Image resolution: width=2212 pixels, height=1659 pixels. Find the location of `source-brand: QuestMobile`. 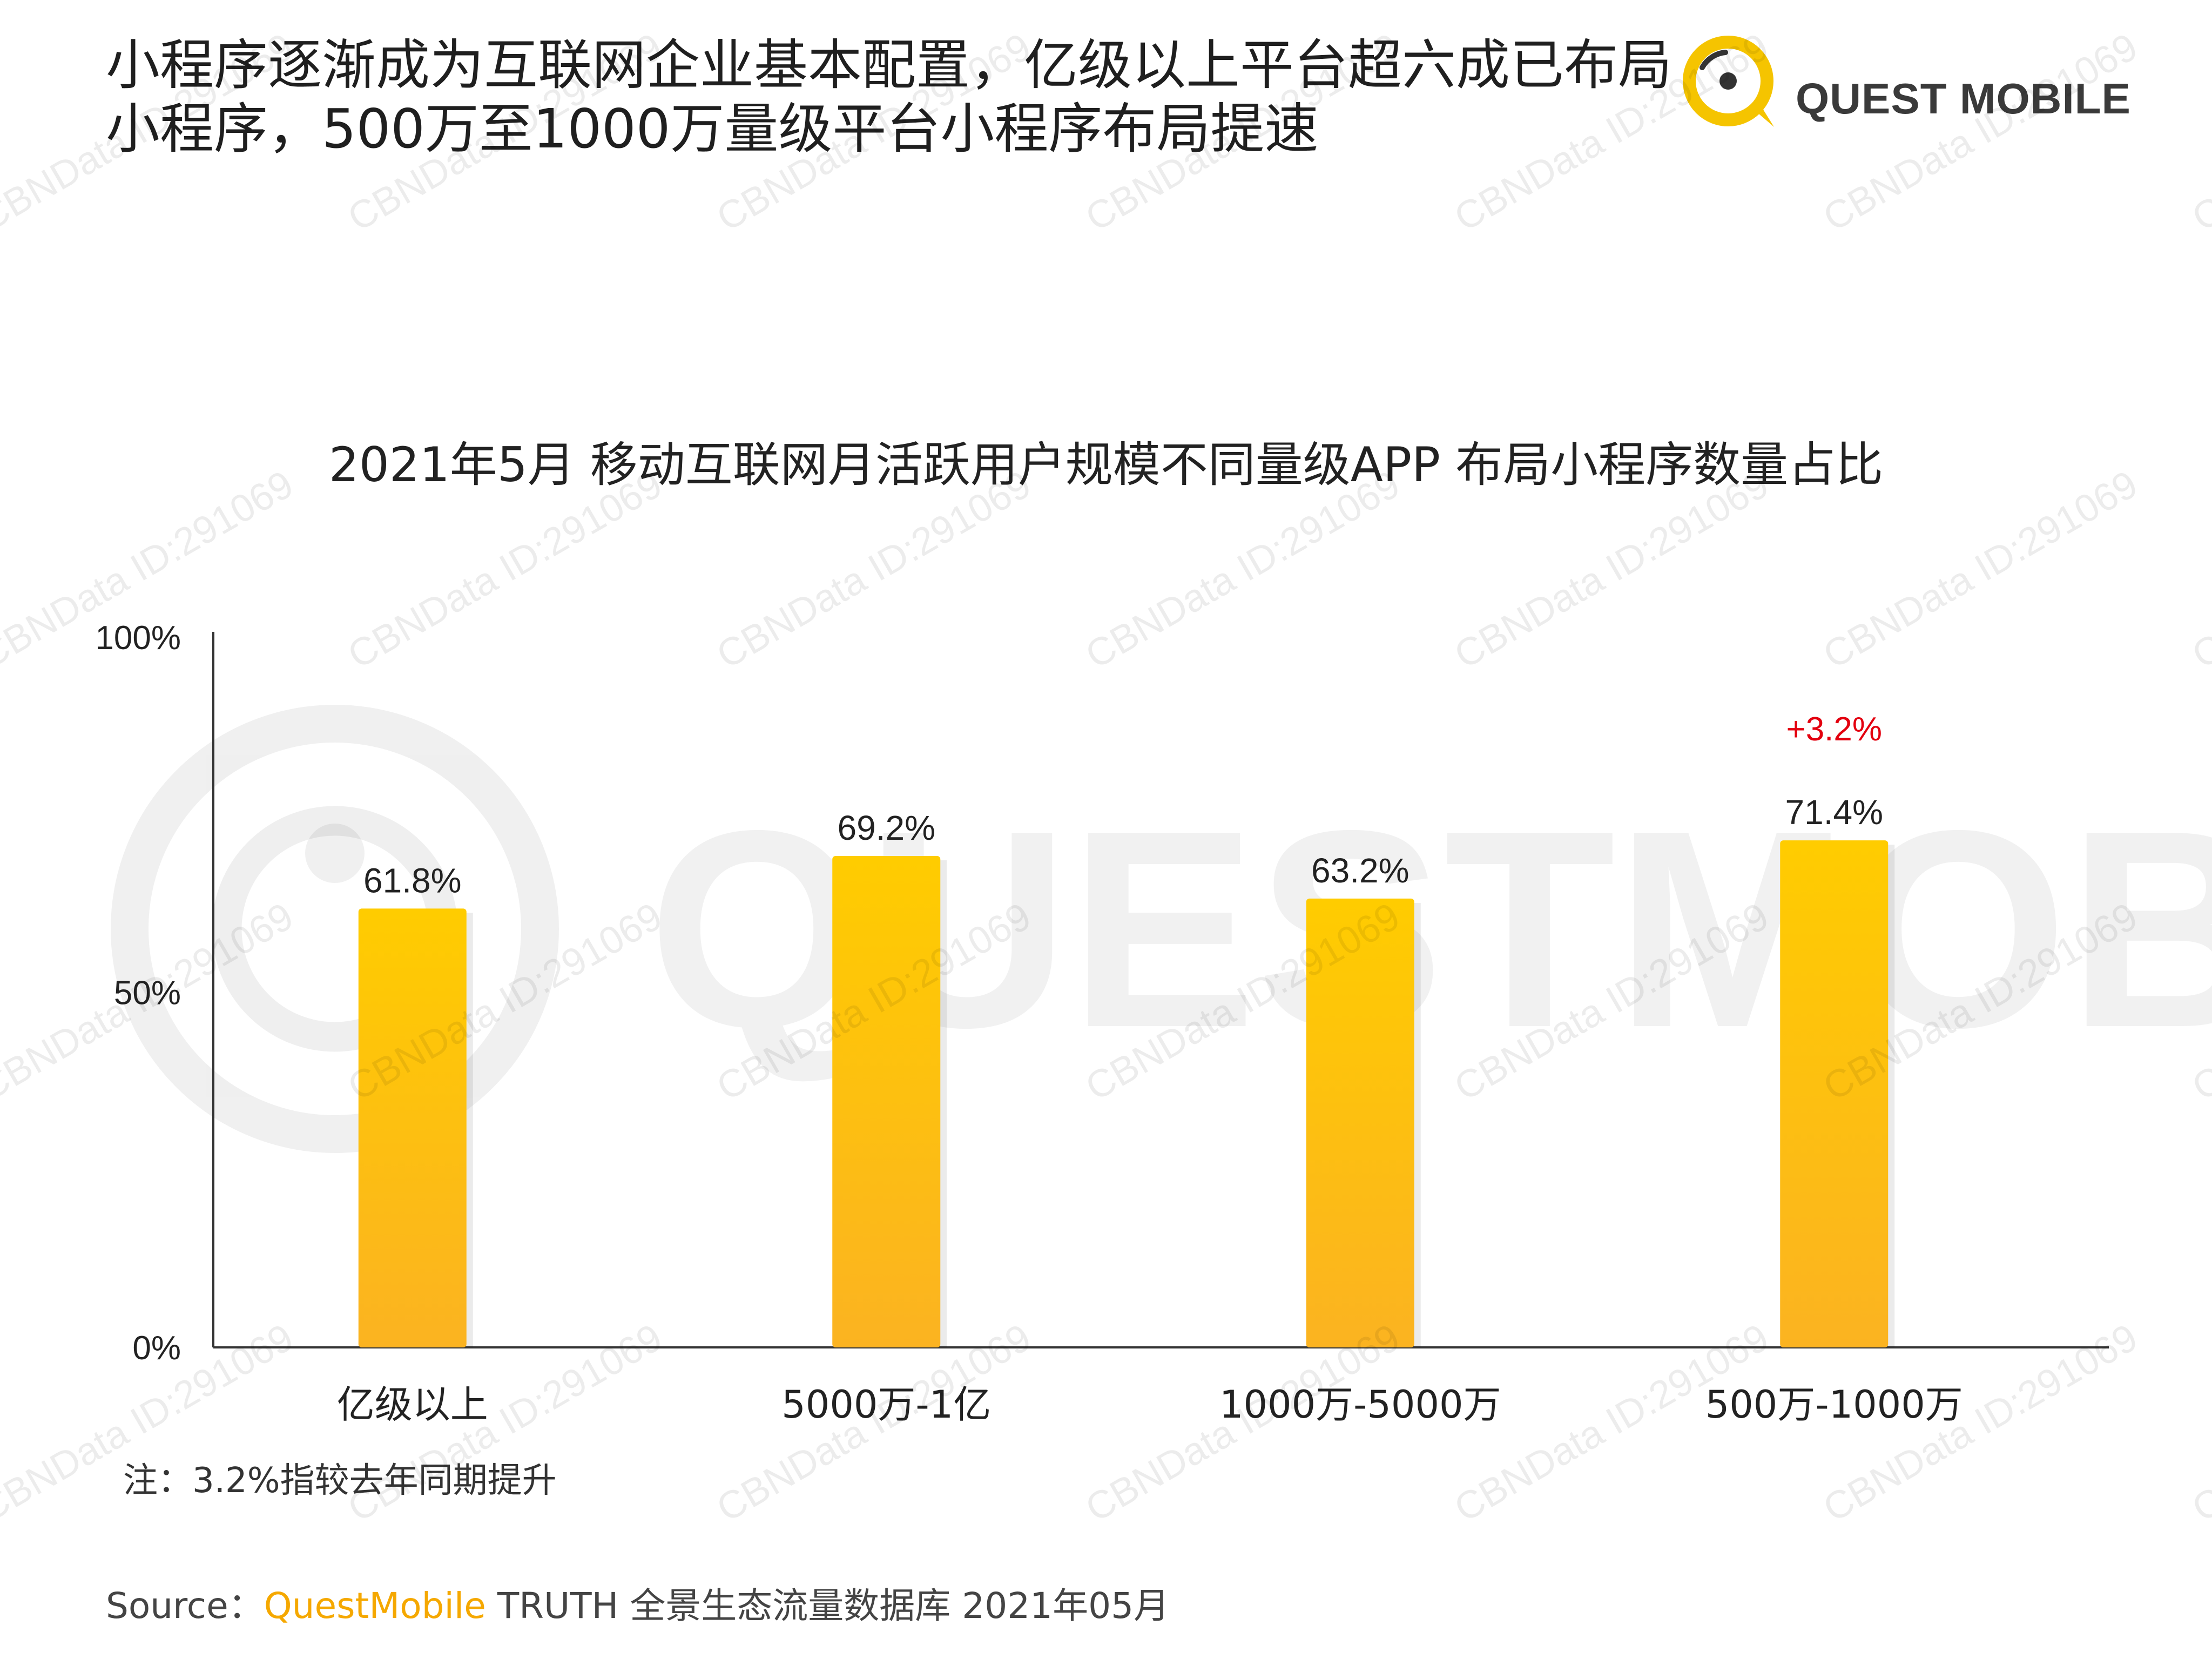

source-brand: QuestMobile is located at coordinates (375, 1606).